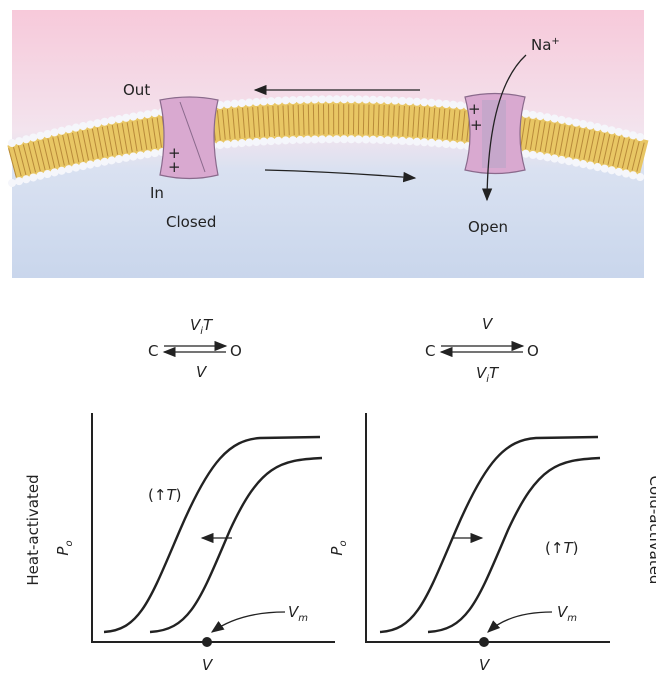 This screenshot has height=675, width=656. Describe the element at coordinates (651, 530) in the screenshot. I see `side-label: Cold-activated` at that location.